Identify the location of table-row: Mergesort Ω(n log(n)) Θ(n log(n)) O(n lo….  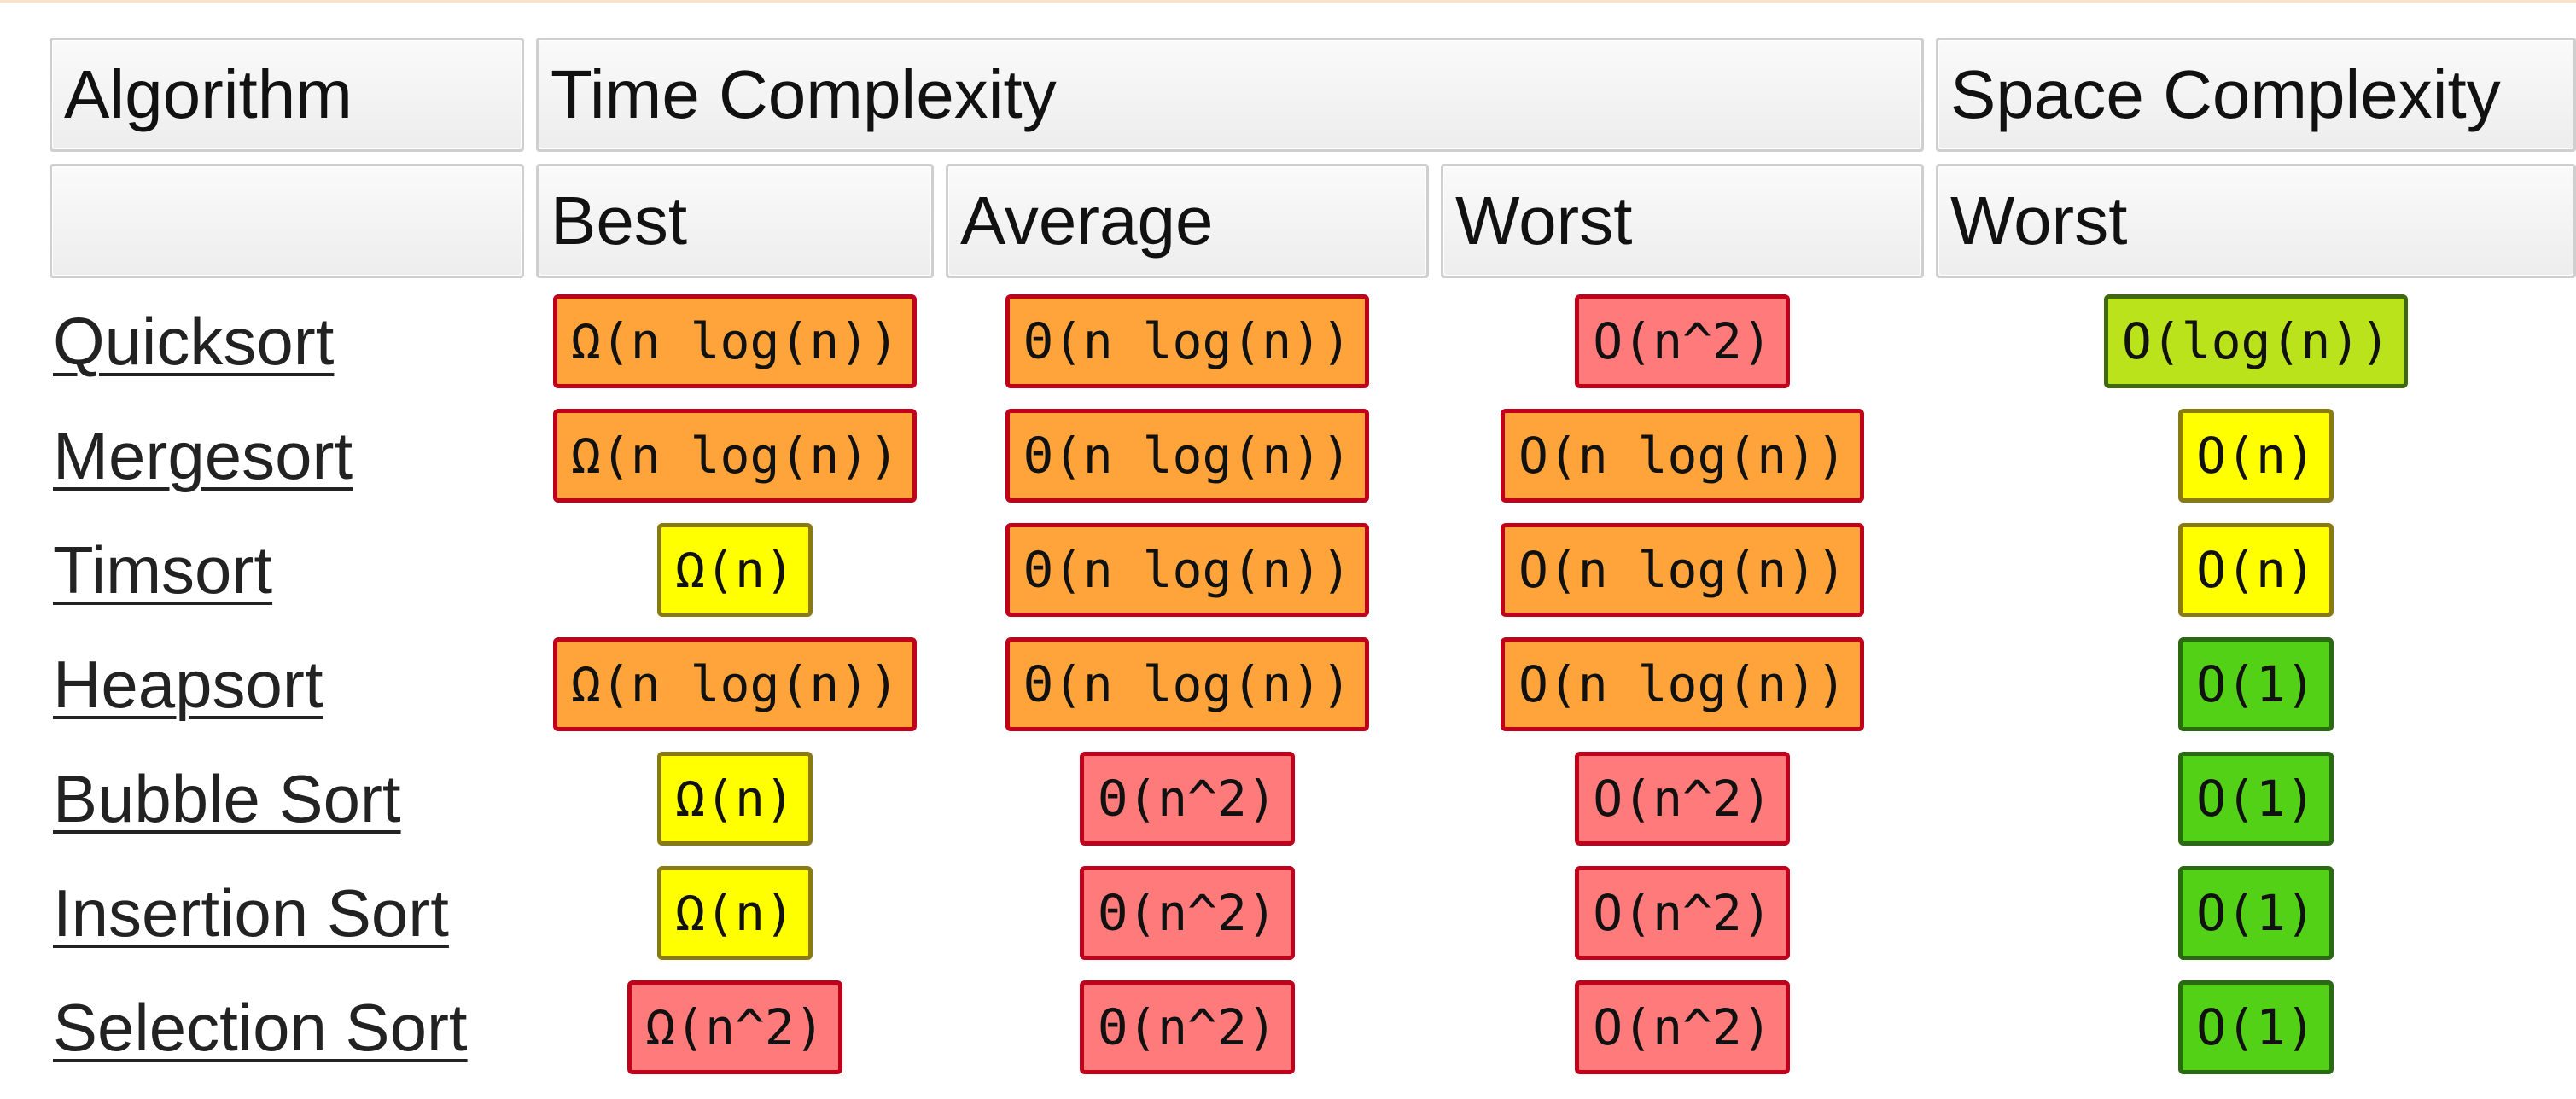
(1313, 455).